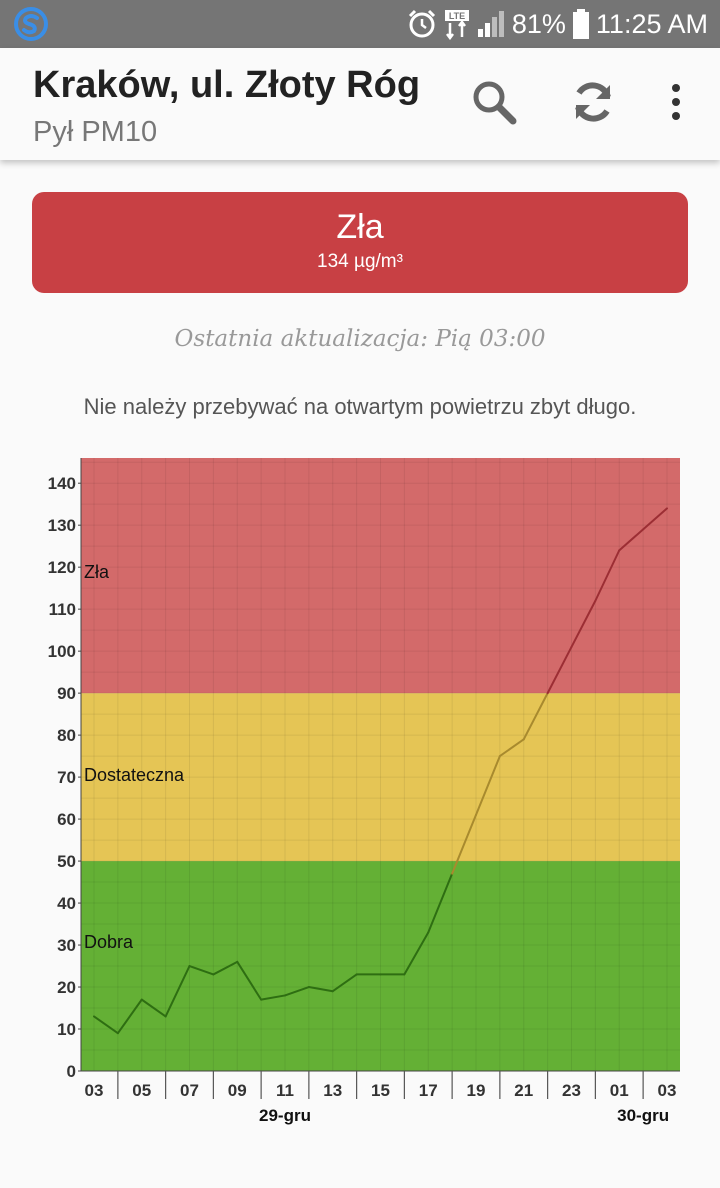 The height and width of the screenshot is (1188, 720). What do you see at coordinates (109, 942) in the screenshot?
I see `band-label: Dobra` at bounding box center [109, 942].